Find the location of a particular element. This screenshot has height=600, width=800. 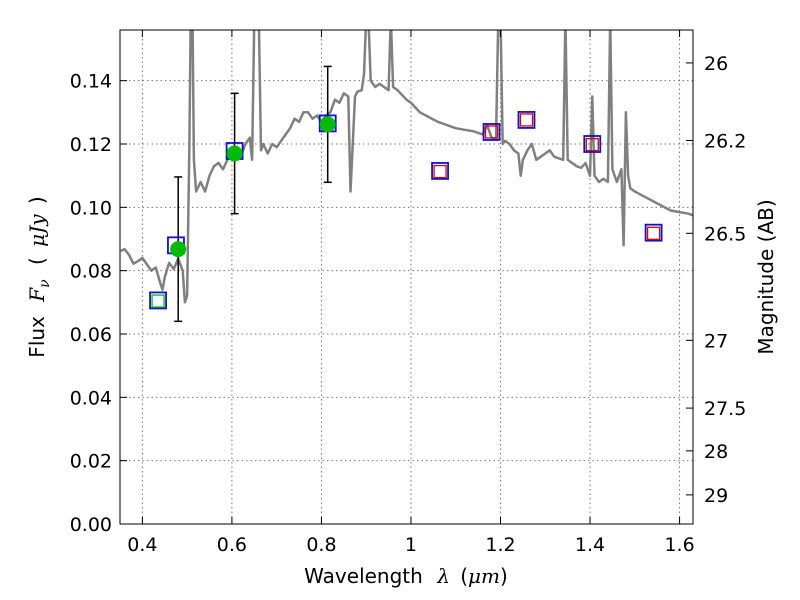

y2-tick-label: 26 is located at coordinates (716, 64).